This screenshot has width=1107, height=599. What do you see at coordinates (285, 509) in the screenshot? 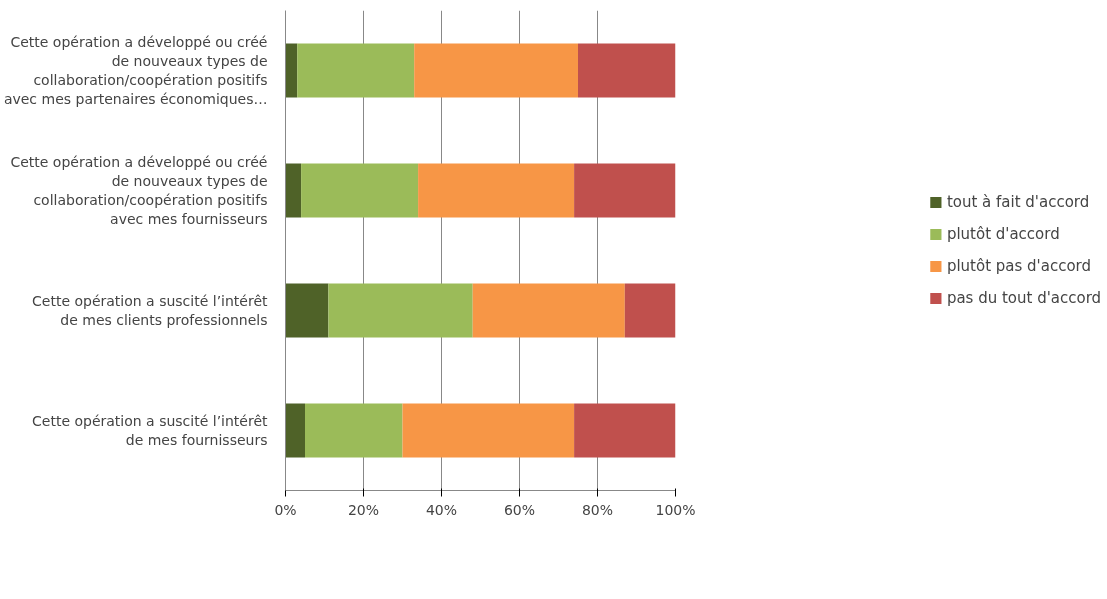
I see `x-tick-label: 0%` at bounding box center [285, 509].